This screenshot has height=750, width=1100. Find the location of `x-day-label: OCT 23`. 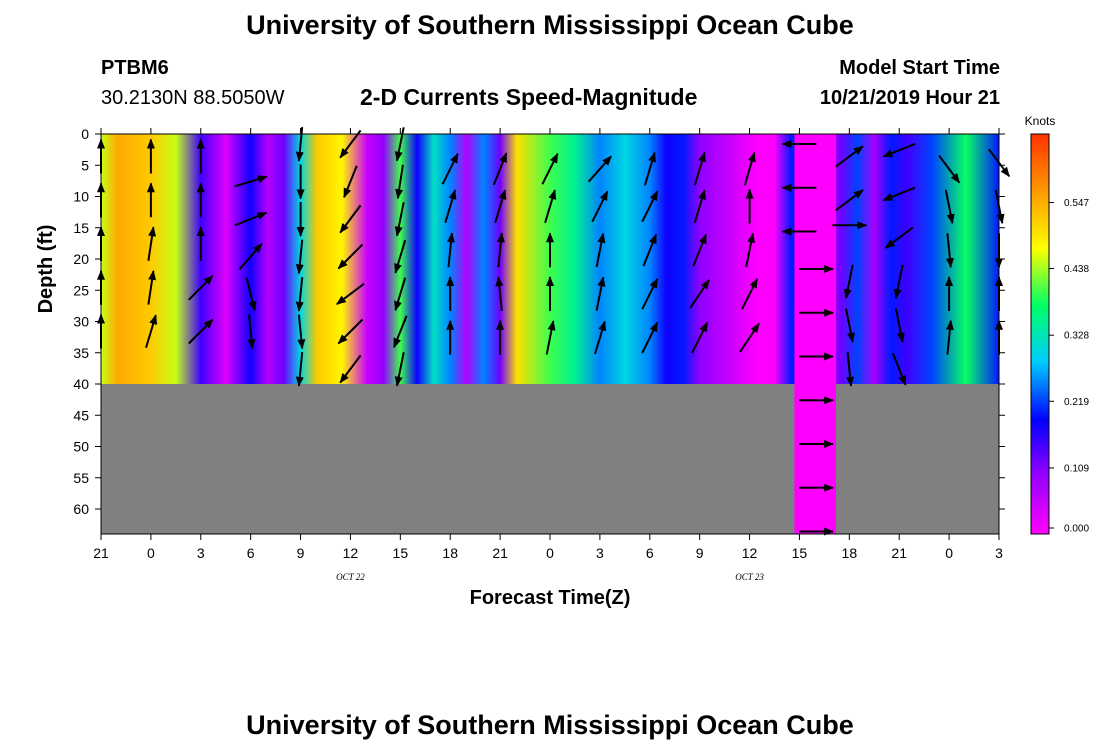

x-day-label: OCT 23 is located at coordinates (749, 577).